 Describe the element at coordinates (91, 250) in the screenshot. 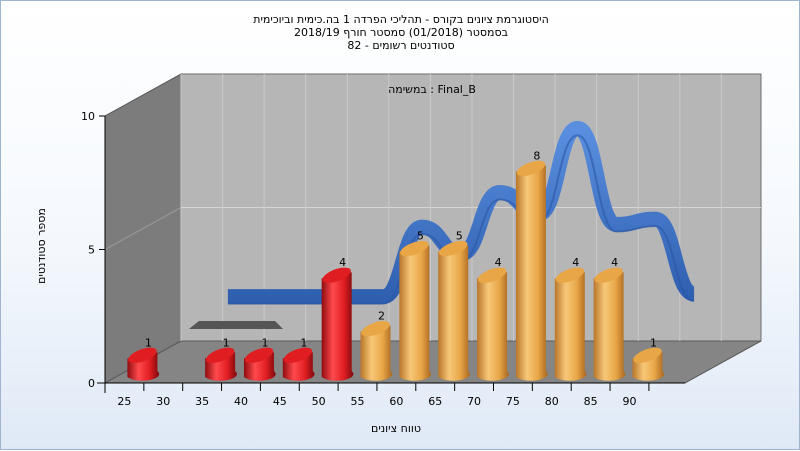

I see `y-tick-label: 5` at that location.